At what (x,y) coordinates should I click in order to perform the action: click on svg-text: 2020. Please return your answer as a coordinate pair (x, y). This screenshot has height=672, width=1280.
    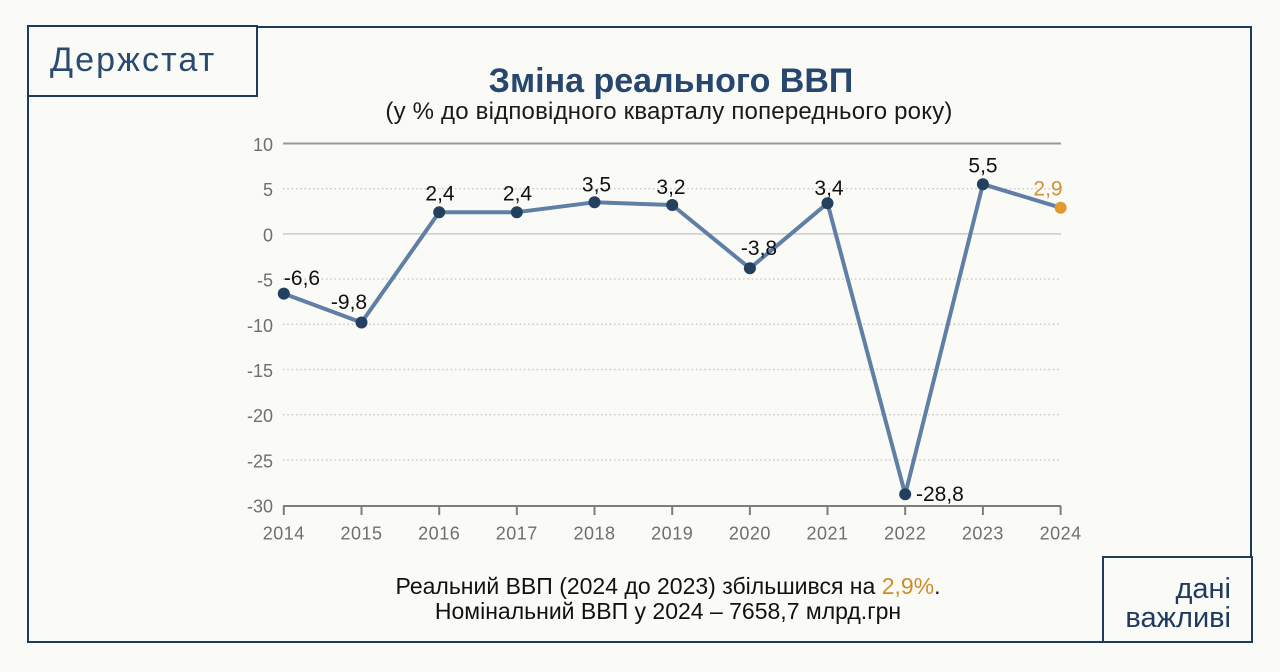
    Looking at the image, I should click on (750, 534).